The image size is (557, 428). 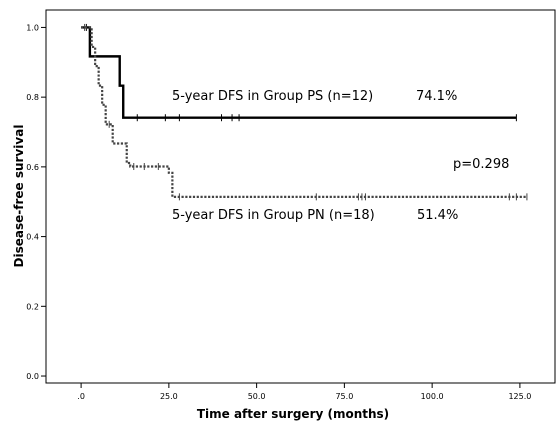 I want to click on y-tick-label: 0.6, so click(x=32, y=167).